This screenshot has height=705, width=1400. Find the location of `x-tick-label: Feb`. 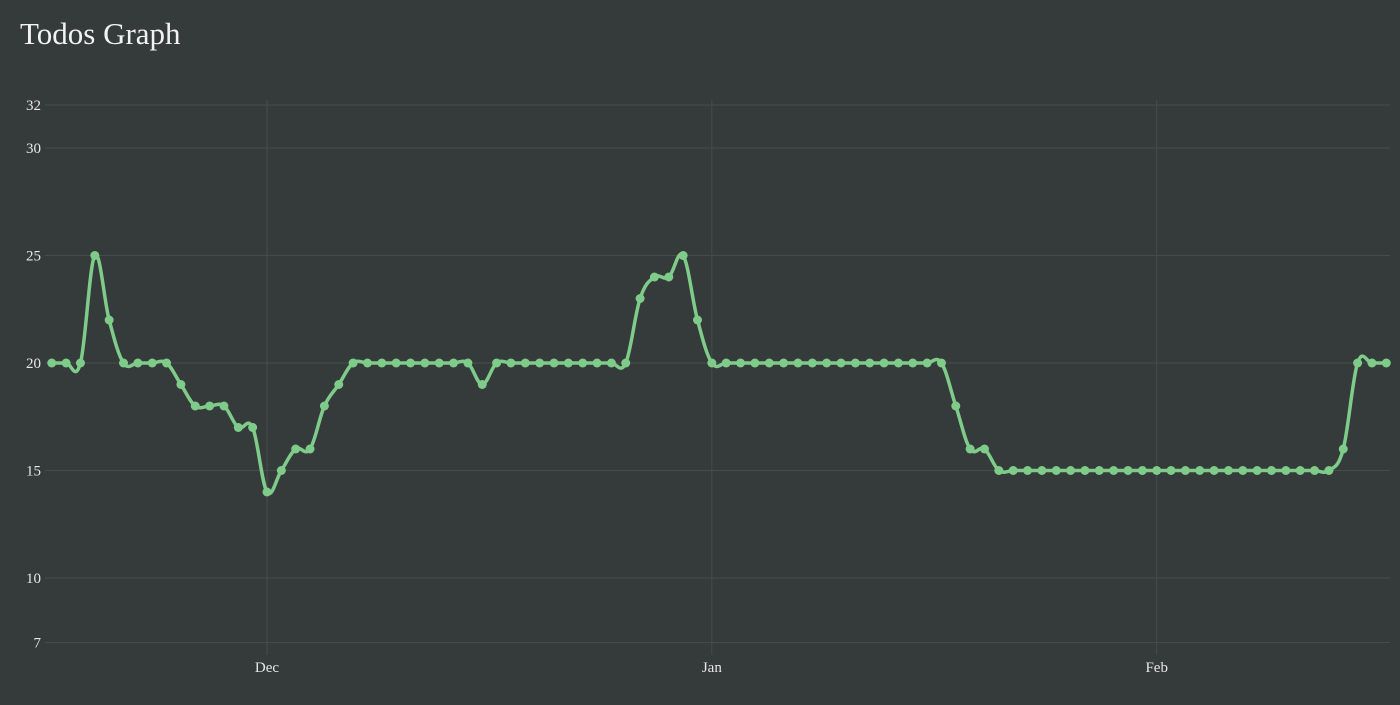

x-tick-label: Feb is located at coordinates (1156, 668).